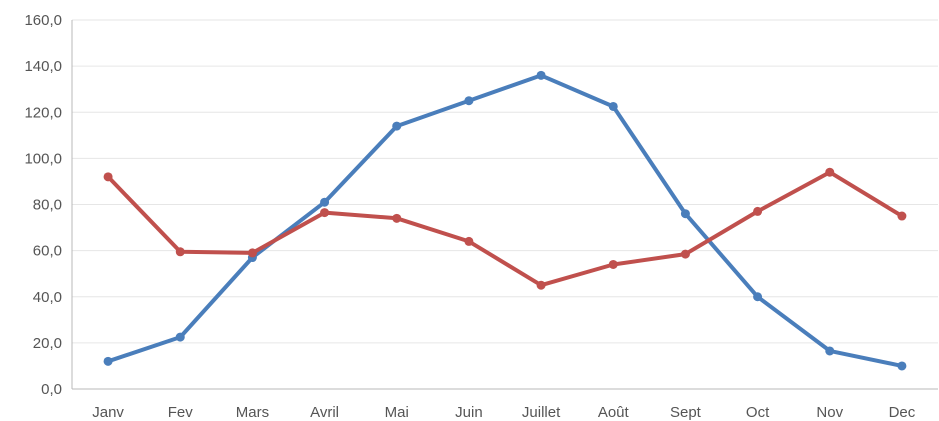 The width and height of the screenshot is (939, 421). Describe the element at coordinates (469, 412) in the screenshot. I see `x-tick-label: Juin` at that location.